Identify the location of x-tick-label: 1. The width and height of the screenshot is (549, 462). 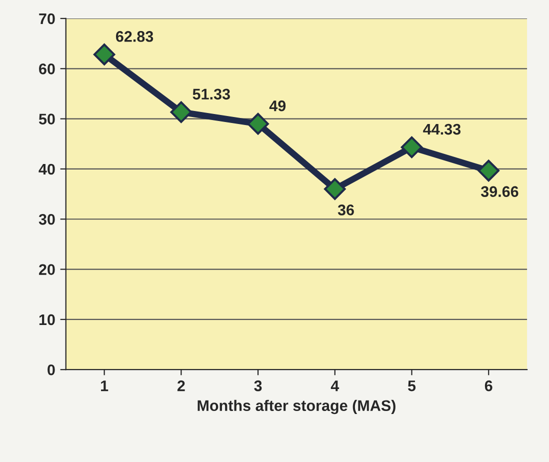
(104, 386).